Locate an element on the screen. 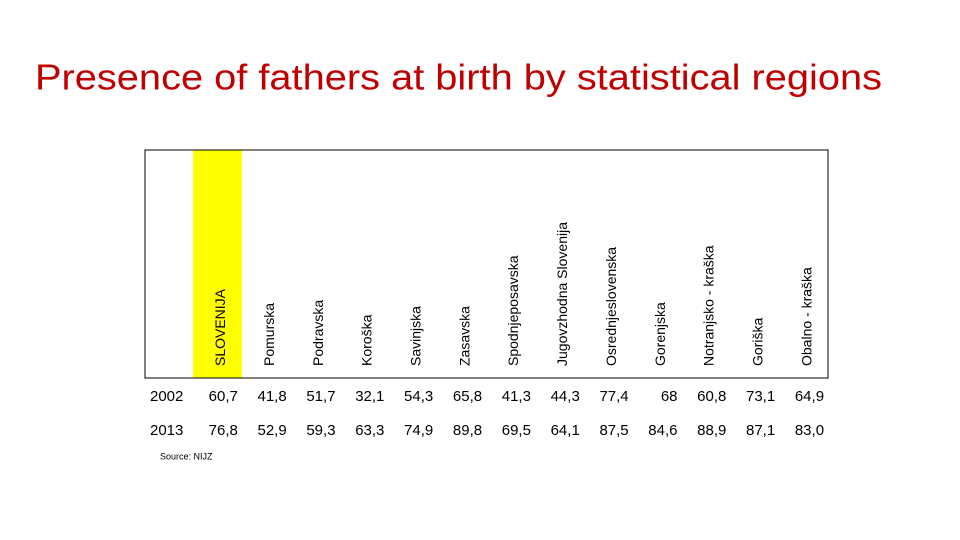 The width and height of the screenshot is (960, 540). column-header: Osrednjeslovenska is located at coordinates (611, 306).